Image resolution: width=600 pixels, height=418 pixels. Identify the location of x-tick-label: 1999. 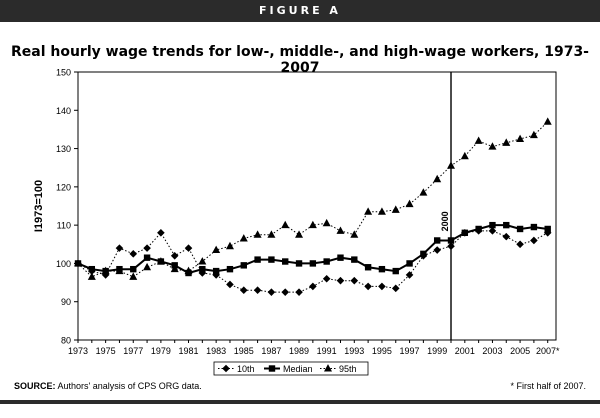
(437, 351).